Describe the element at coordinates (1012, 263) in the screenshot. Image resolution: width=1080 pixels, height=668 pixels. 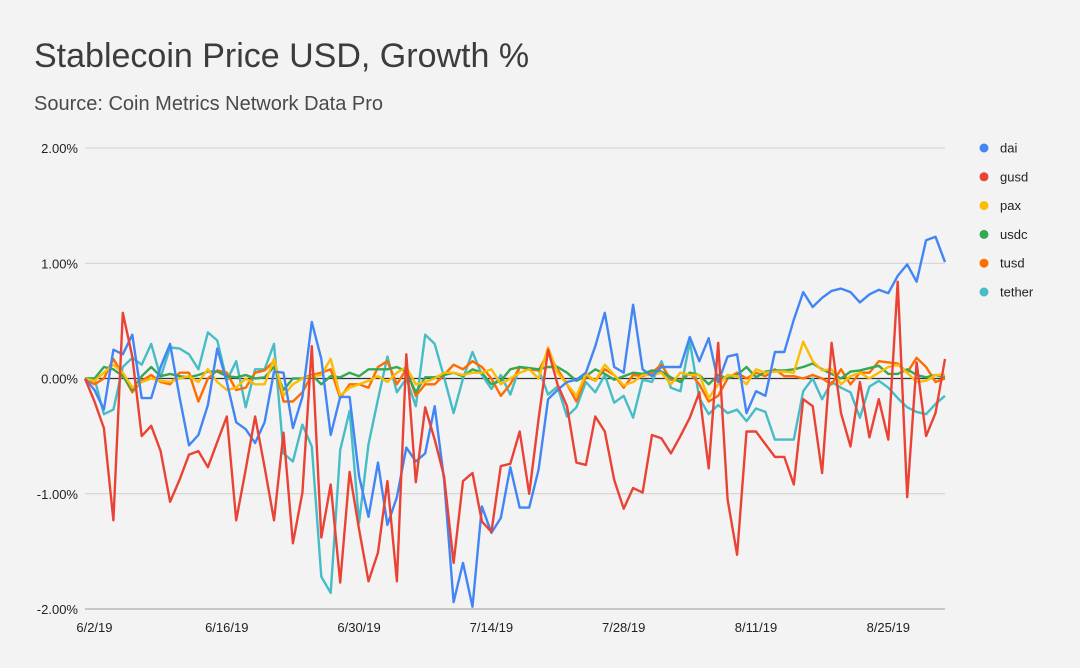
I see `legend-label-tusd: tusd` at that location.